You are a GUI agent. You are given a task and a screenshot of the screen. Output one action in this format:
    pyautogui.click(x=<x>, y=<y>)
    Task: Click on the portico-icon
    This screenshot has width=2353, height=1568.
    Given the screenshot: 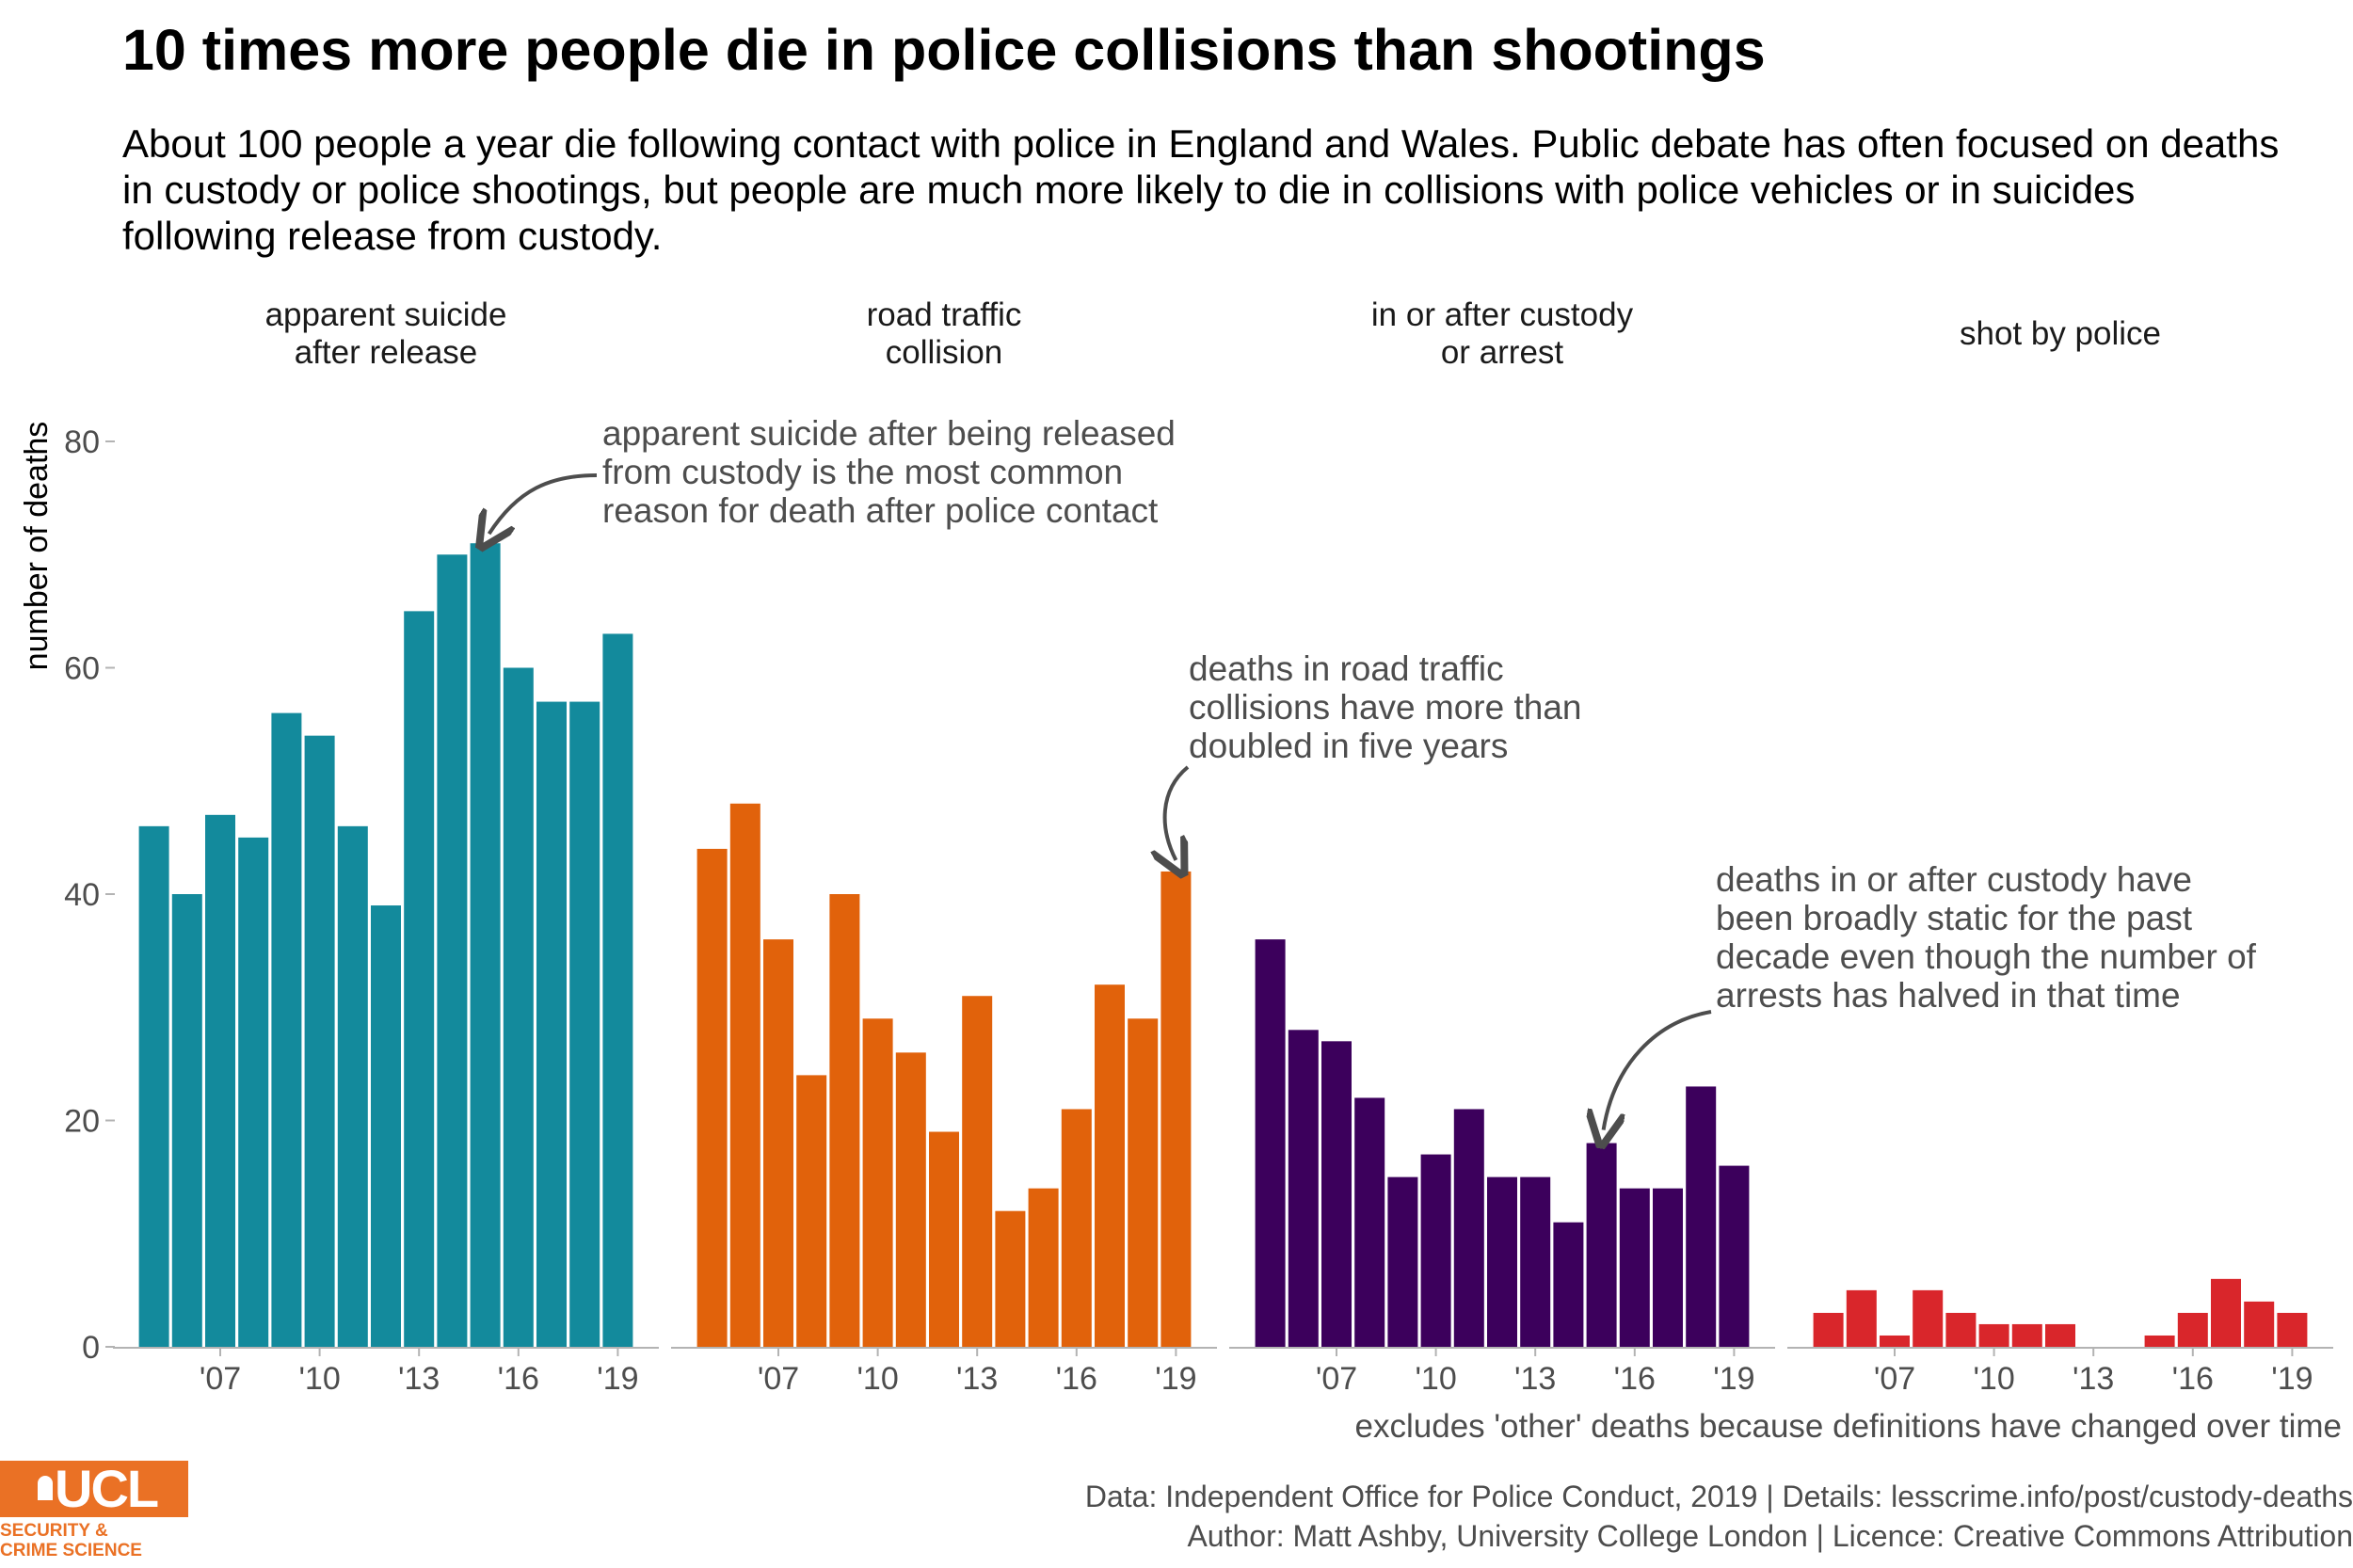 What is the action you would take?
    pyautogui.click(x=45, y=1488)
    